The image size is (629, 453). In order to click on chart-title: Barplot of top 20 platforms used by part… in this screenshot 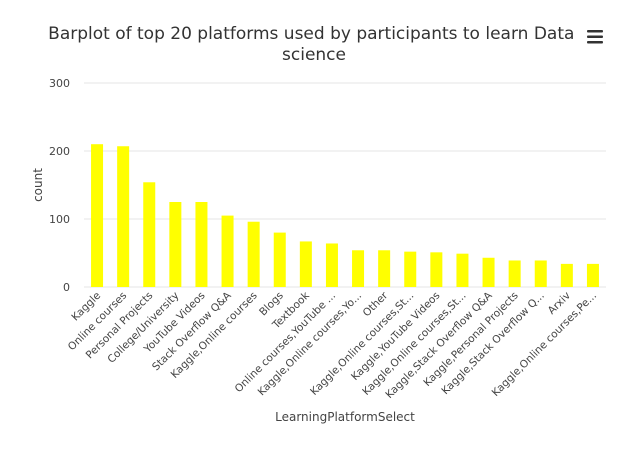, I will do `click(314, 44)`.